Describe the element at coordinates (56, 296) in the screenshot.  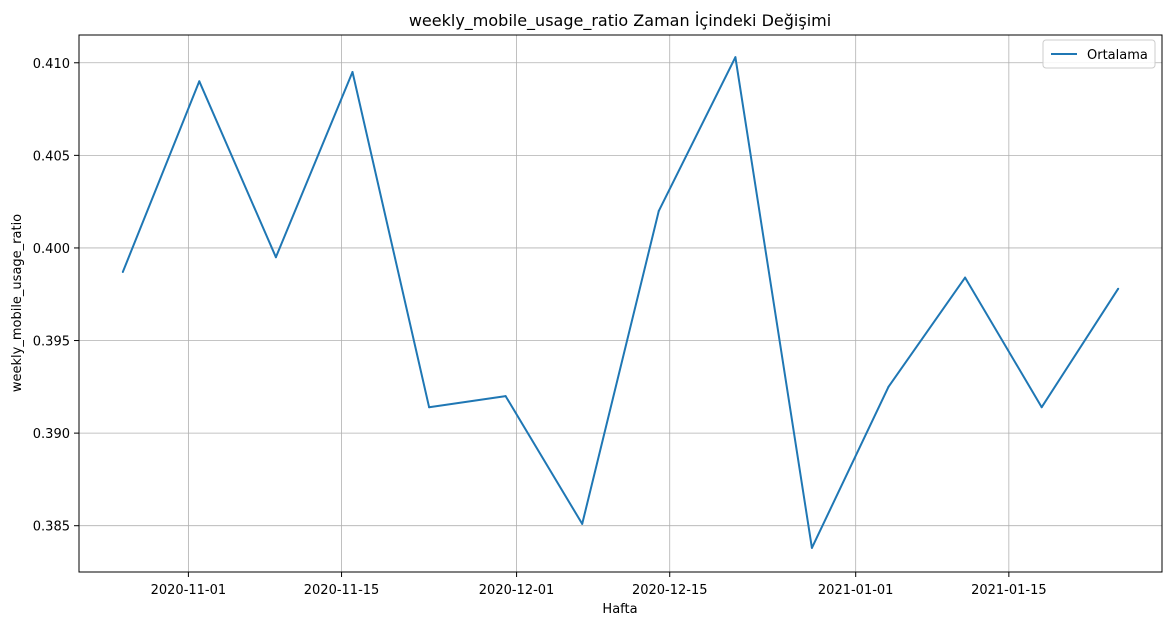
I see `y-axis-ticks: 0.385 0.390 0.395 0.400 0.405 0.410` at that location.